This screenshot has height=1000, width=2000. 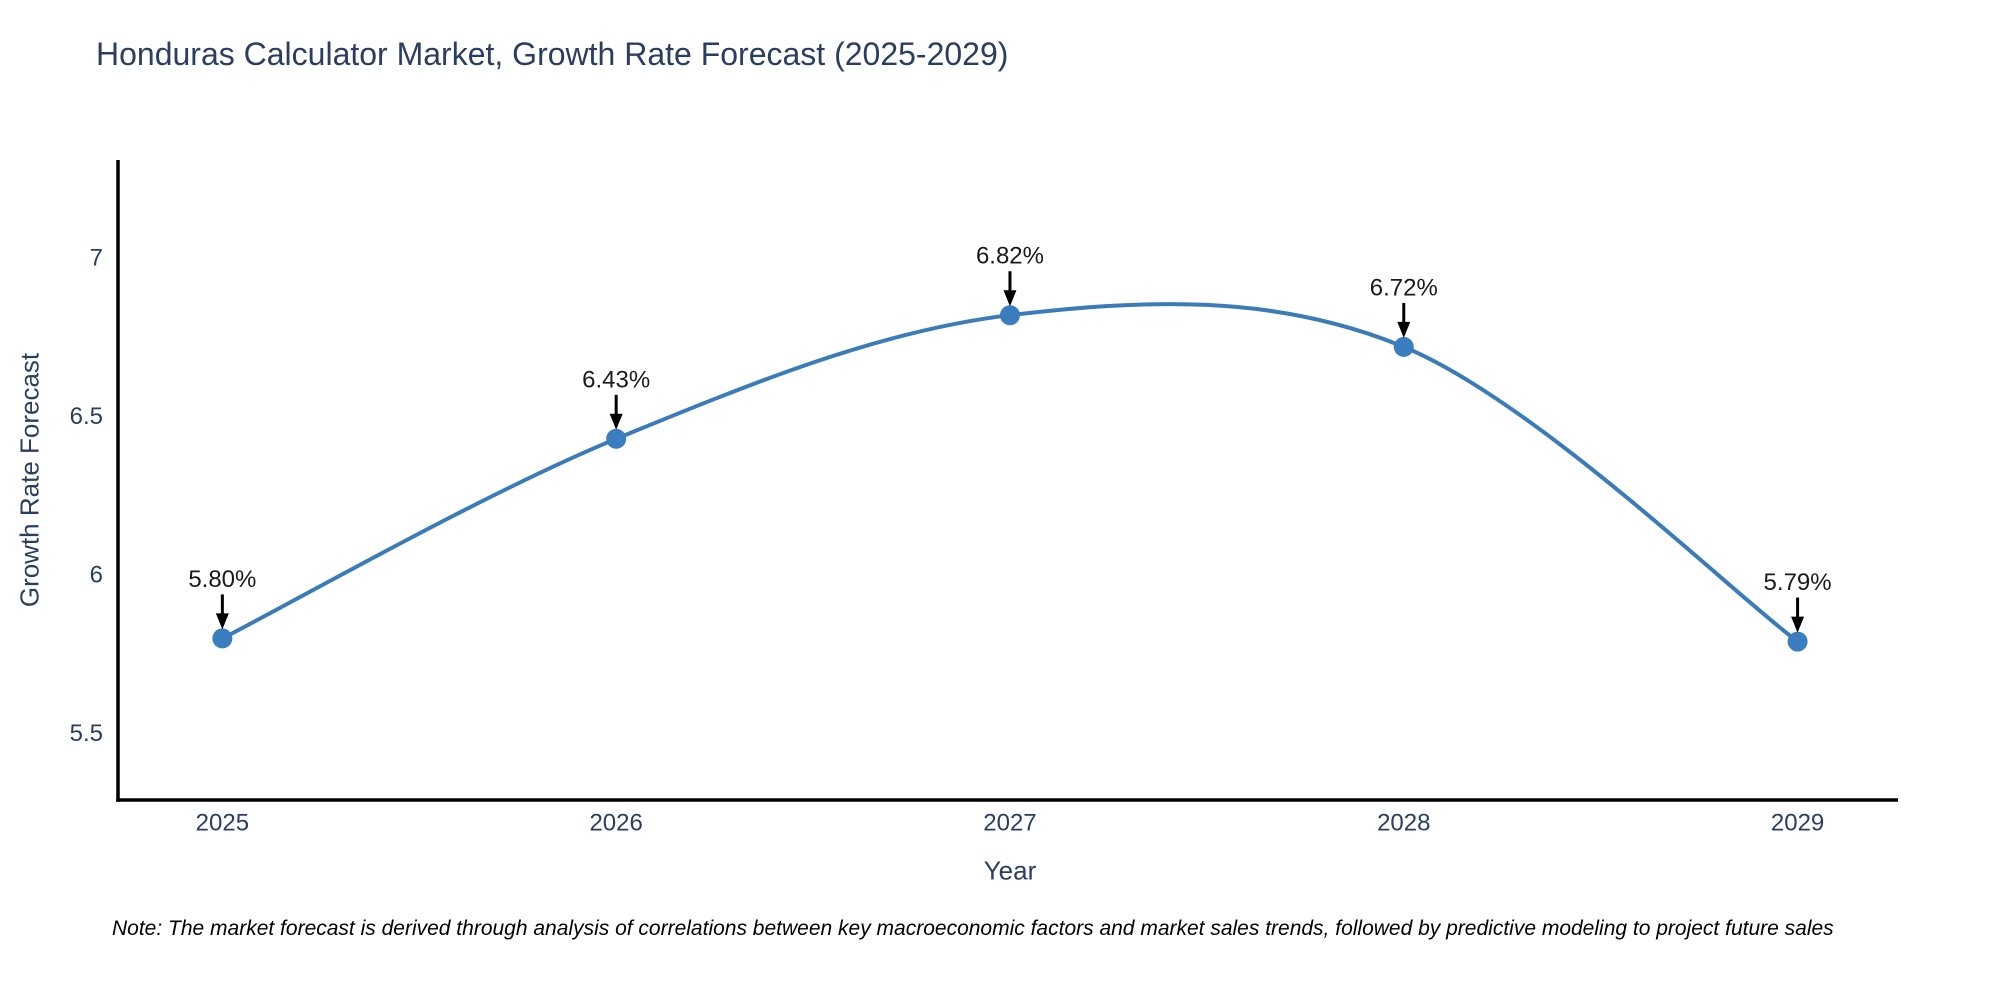 I want to click on y-tick-label: 6.5, so click(x=86, y=416).